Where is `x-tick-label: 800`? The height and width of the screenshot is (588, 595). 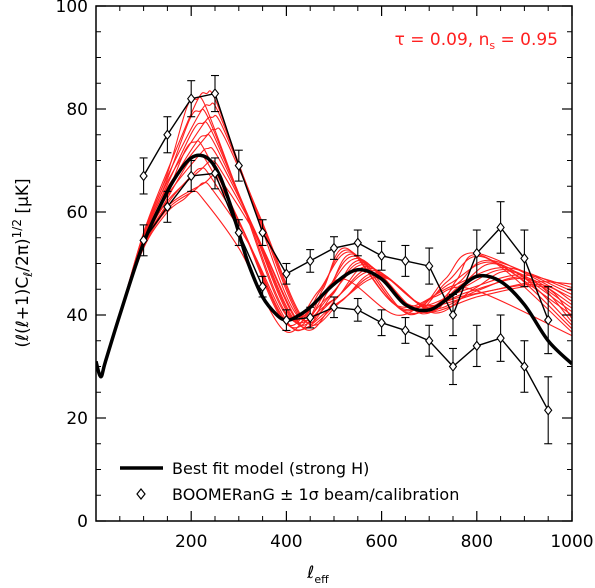
x-tick-label: 800 is located at coordinates (477, 542).